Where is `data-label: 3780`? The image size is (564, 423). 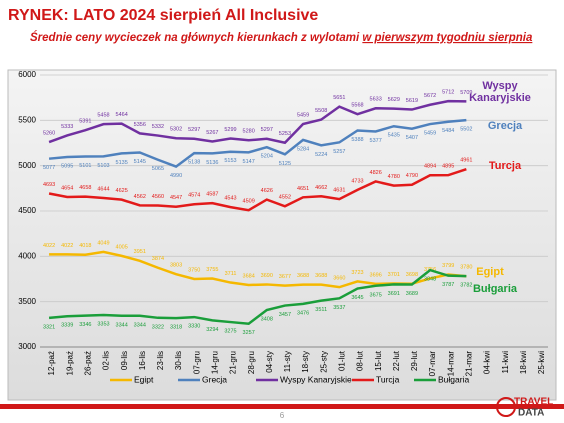
data-label: 3780 is located at coordinates (466, 268).